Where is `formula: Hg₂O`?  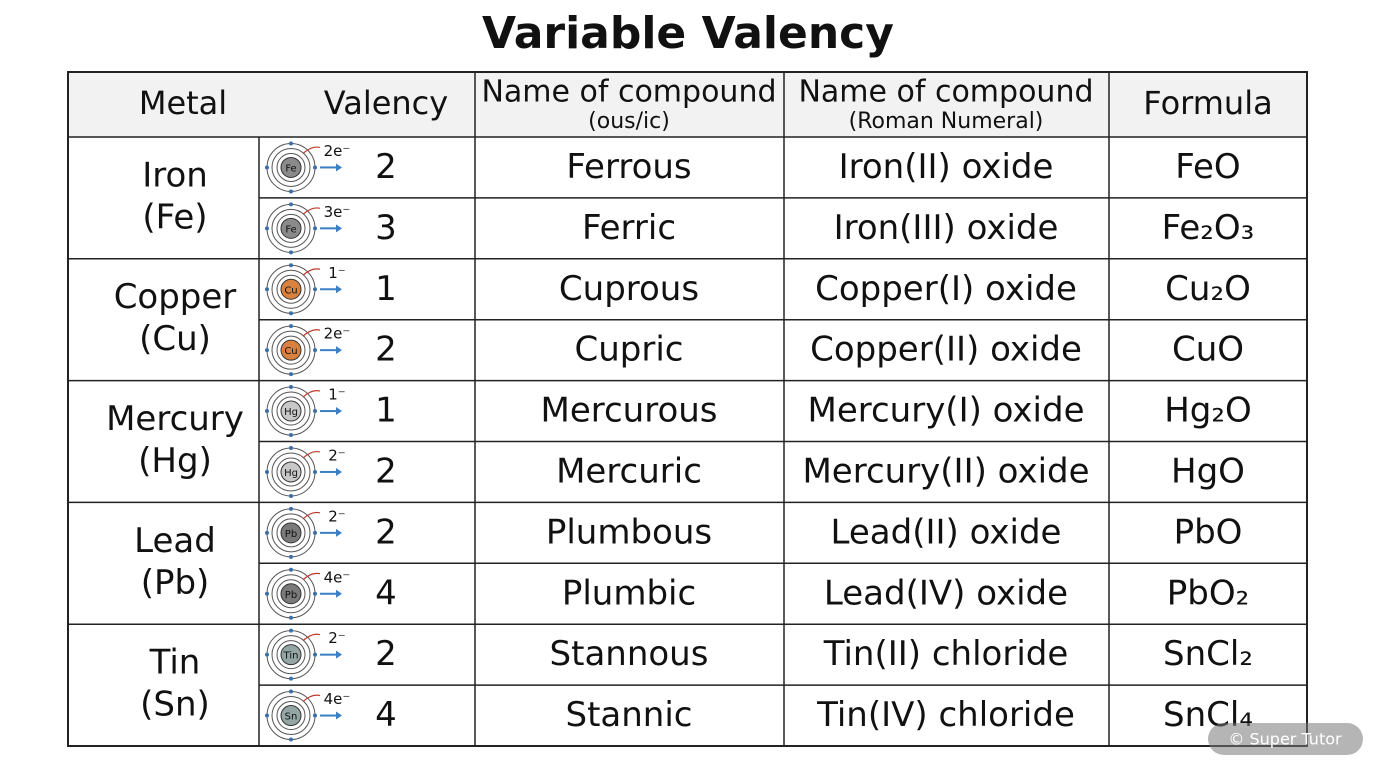 formula: Hg₂O is located at coordinates (1208, 411).